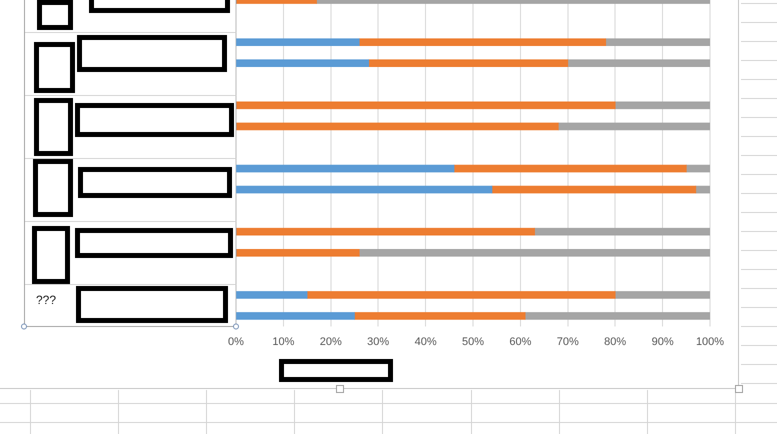  What do you see at coordinates (663, 342) in the screenshot?
I see `x-tick-label: 90%` at bounding box center [663, 342].